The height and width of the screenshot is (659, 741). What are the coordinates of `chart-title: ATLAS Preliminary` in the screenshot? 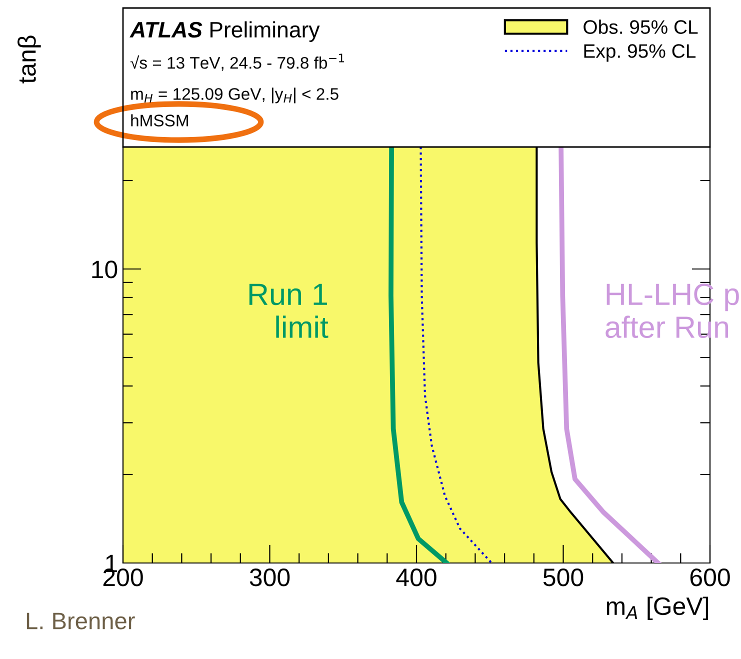 It's located at (225, 31).